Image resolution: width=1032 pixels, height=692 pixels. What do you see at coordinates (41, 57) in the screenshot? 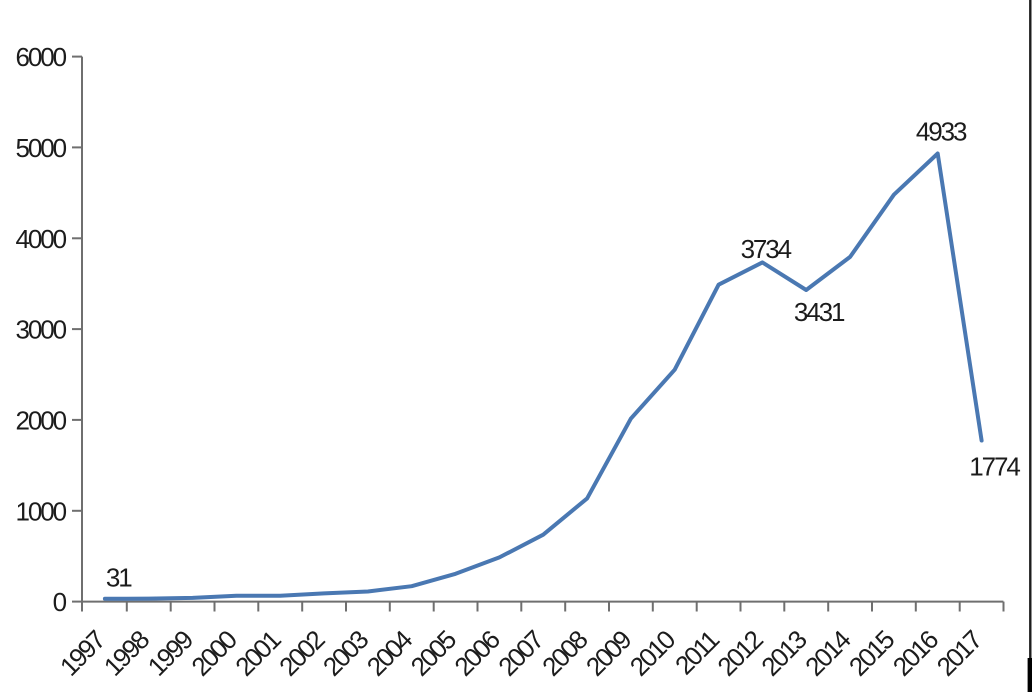
I see `svg-text: 6000` at bounding box center [41, 57].